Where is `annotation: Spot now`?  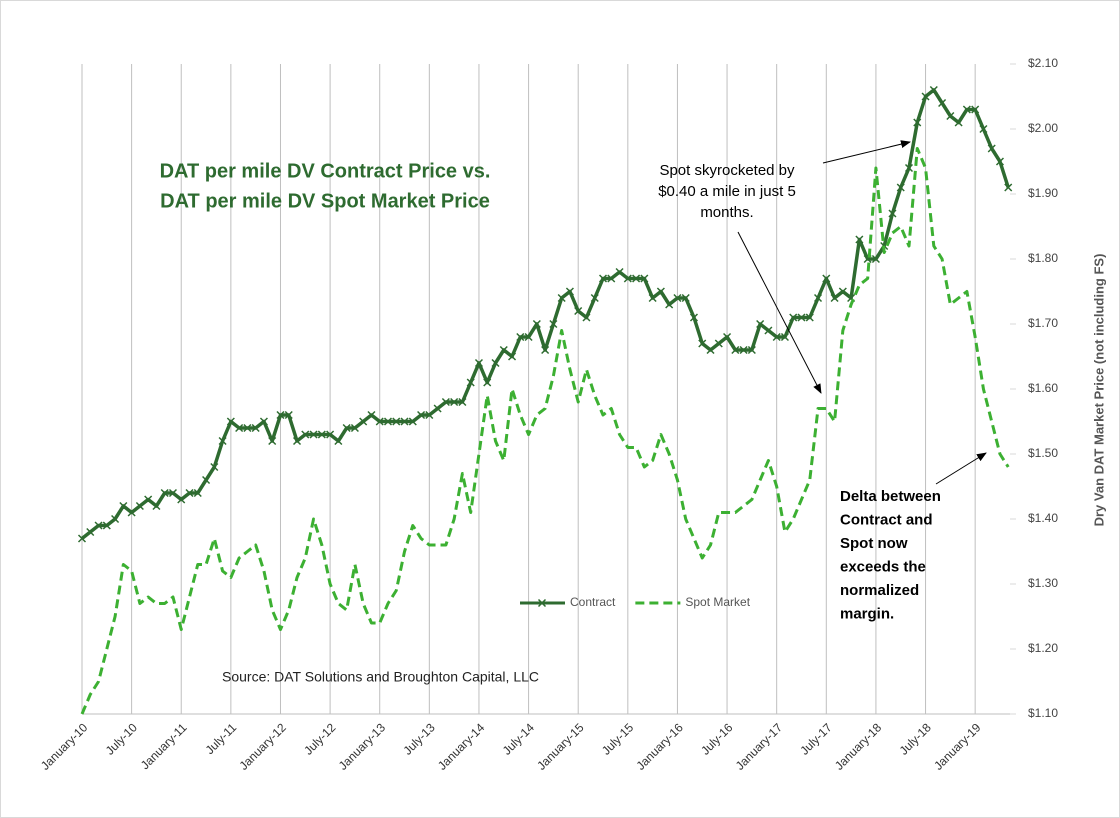 annotation: Spot now is located at coordinates (874, 543).